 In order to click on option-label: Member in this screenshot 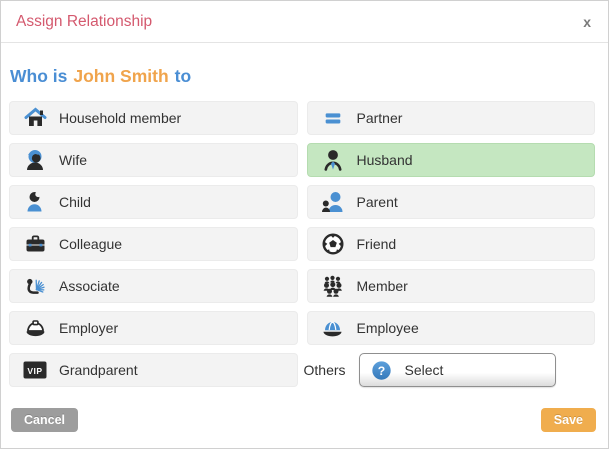, I will do `click(382, 286)`.